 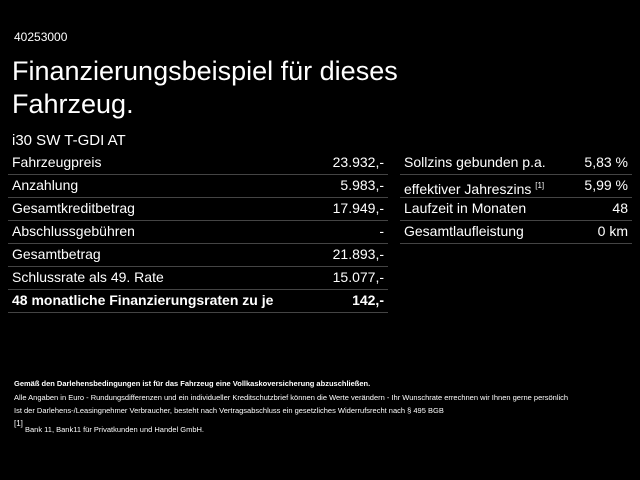 What do you see at coordinates (57, 162) in the screenshot?
I see `row-label: Fahrzeugpreis` at bounding box center [57, 162].